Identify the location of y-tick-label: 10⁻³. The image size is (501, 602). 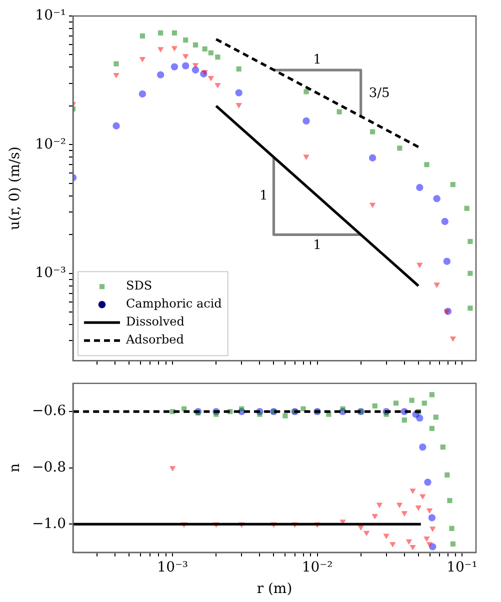
(50, 273).